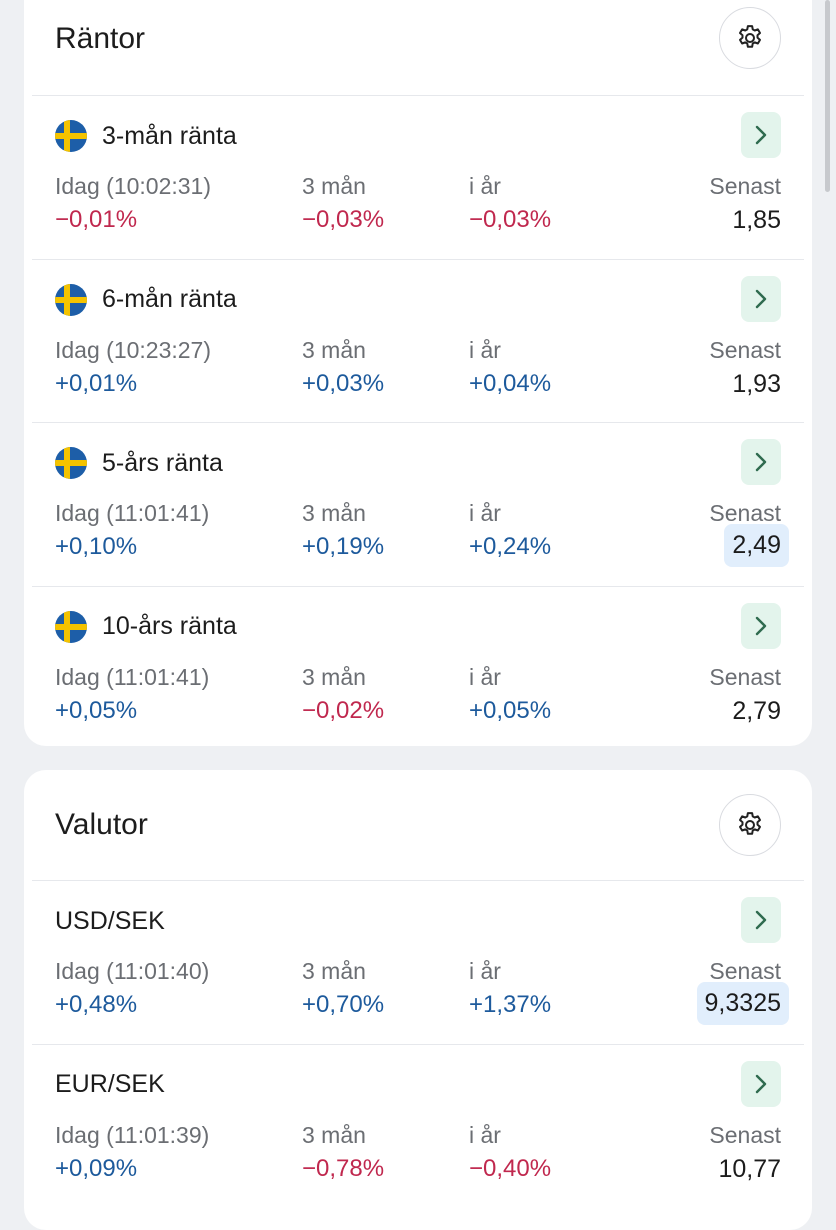 The height and width of the screenshot is (1230, 836). I want to click on senast-value-highlighted: 2,49, so click(756, 545).